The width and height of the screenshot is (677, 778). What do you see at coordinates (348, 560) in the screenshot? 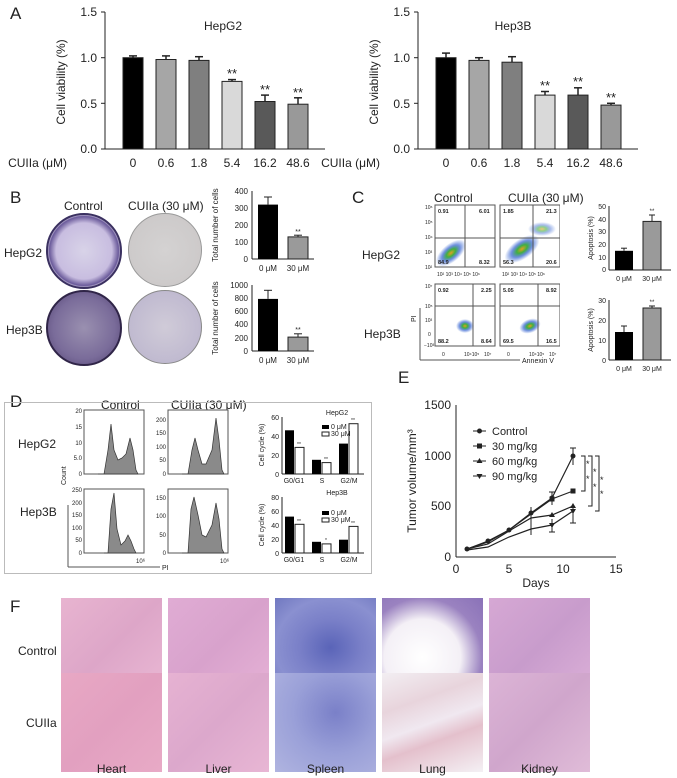
I see `svg-text: G2/M` at bounding box center [348, 560].